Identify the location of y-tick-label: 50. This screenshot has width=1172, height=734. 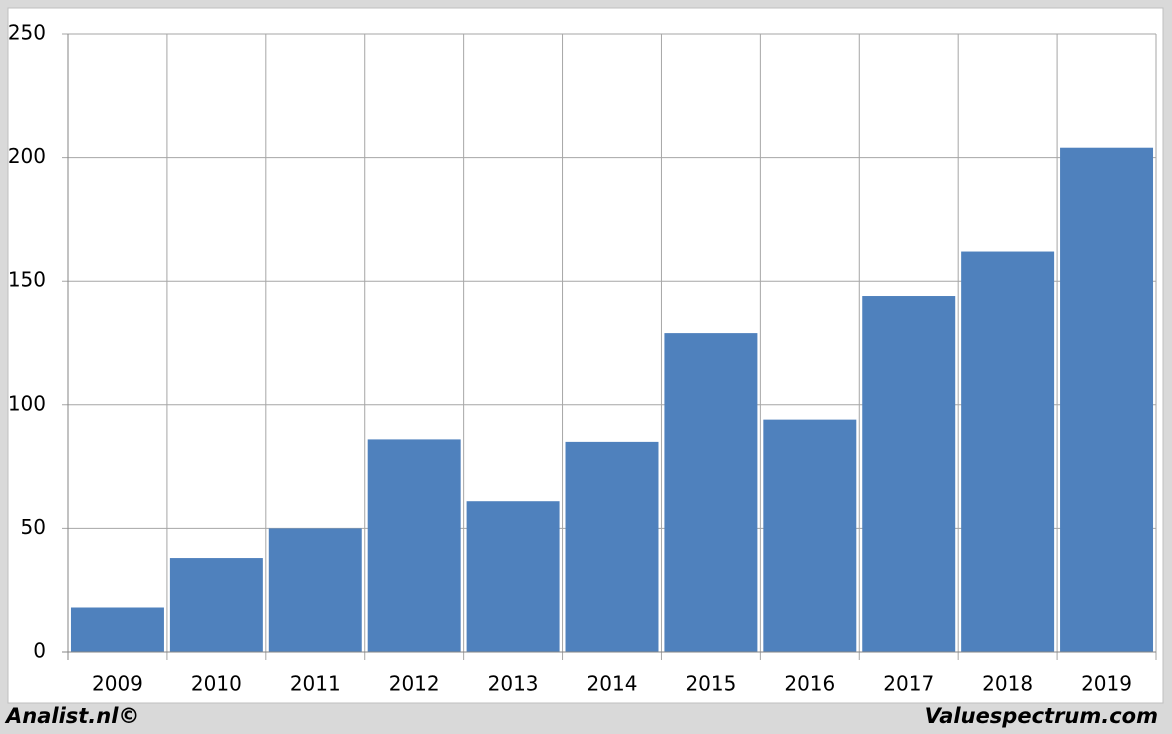
(33, 527).